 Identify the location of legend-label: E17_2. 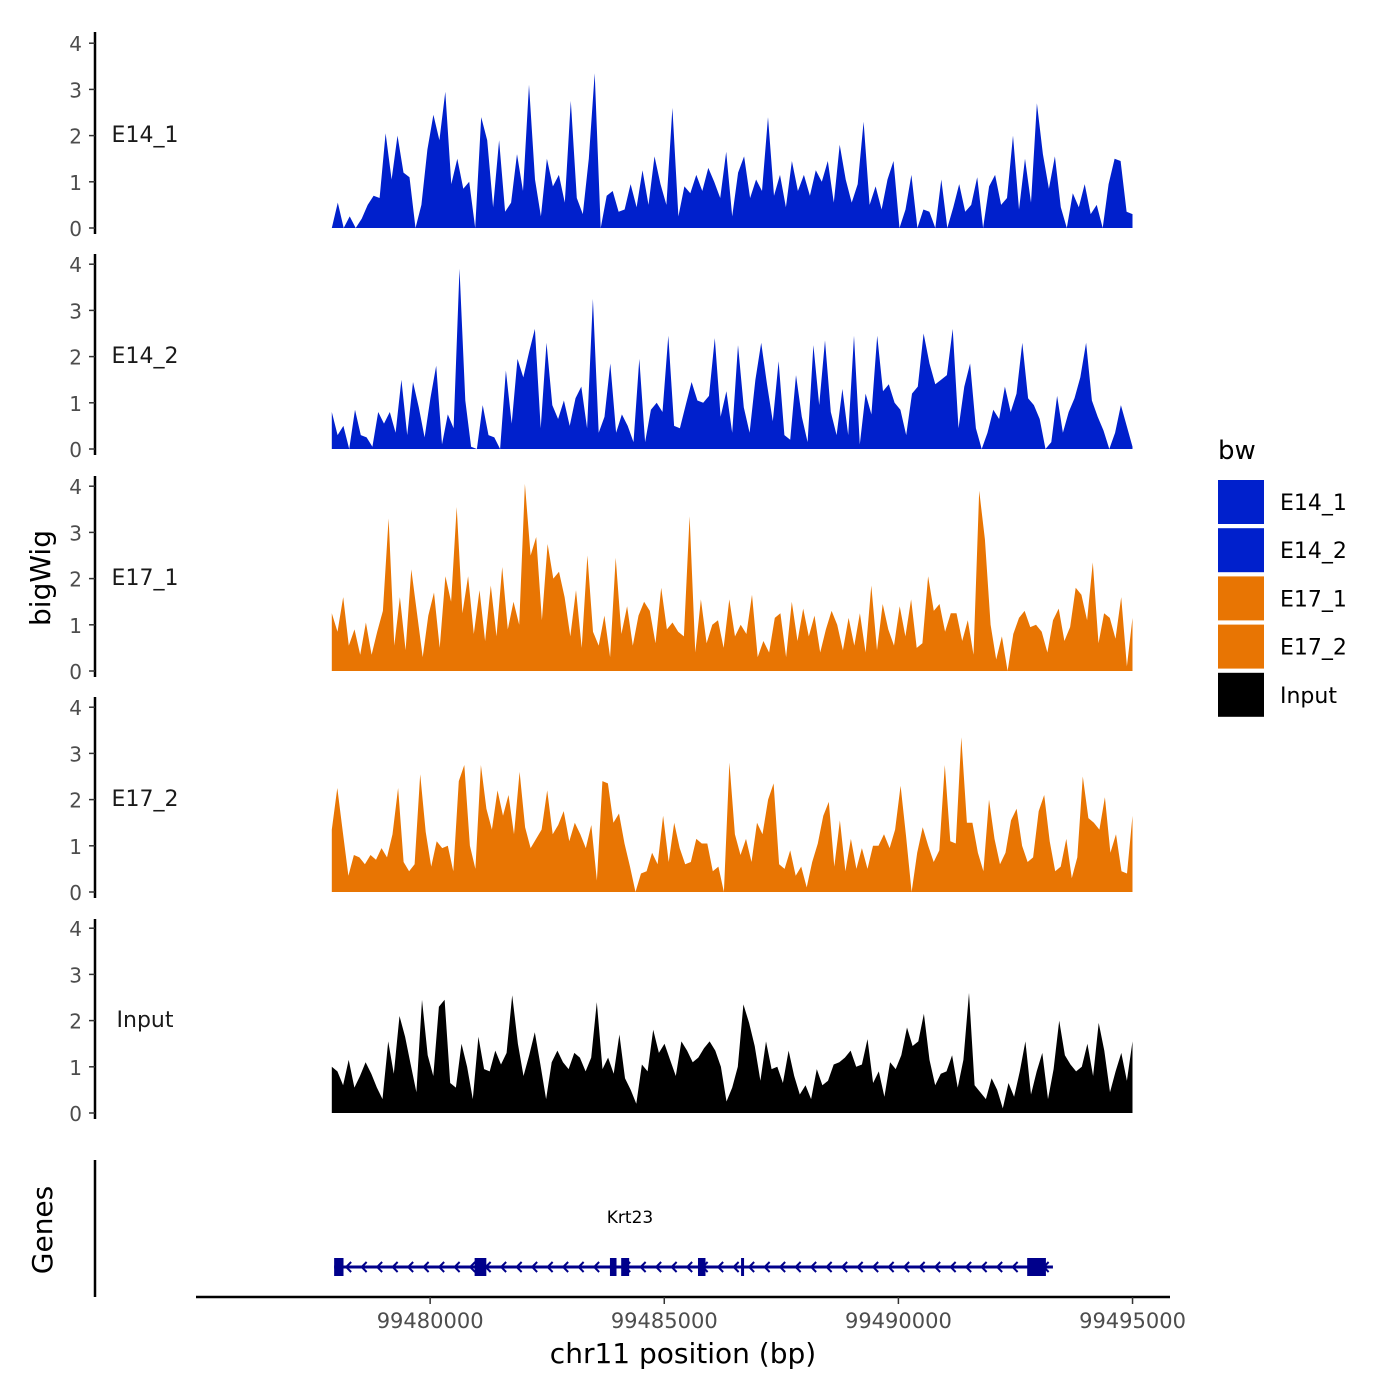
(1313, 648).